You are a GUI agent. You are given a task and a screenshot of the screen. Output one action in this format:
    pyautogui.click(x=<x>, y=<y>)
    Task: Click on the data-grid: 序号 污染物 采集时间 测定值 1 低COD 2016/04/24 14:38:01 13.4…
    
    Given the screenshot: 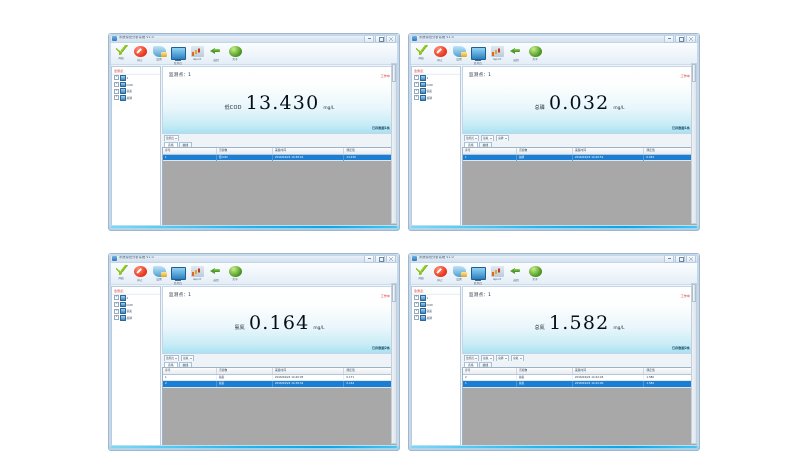 What is the action you would take?
    pyautogui.click(x=279, y=188)
    